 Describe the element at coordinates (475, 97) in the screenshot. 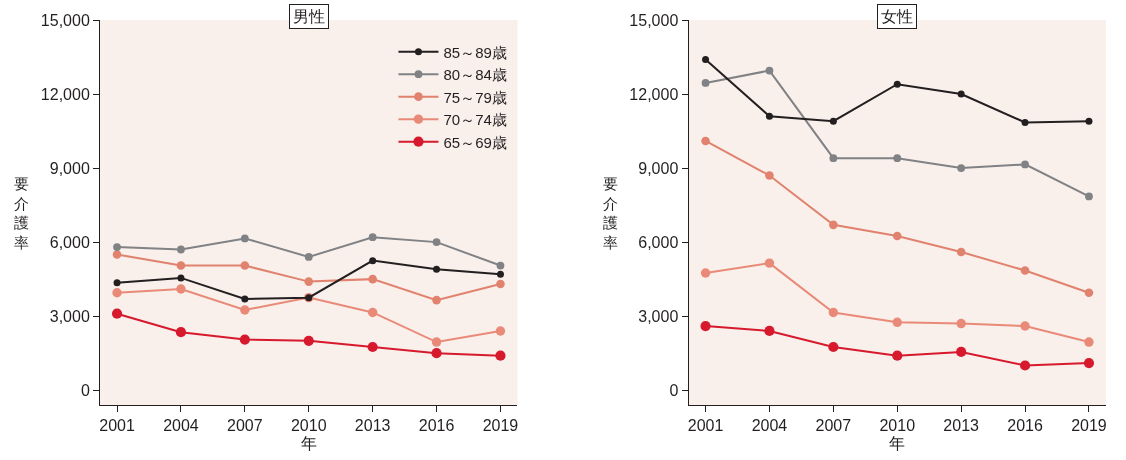

I see `legend-label: 75～79歳` at that location.